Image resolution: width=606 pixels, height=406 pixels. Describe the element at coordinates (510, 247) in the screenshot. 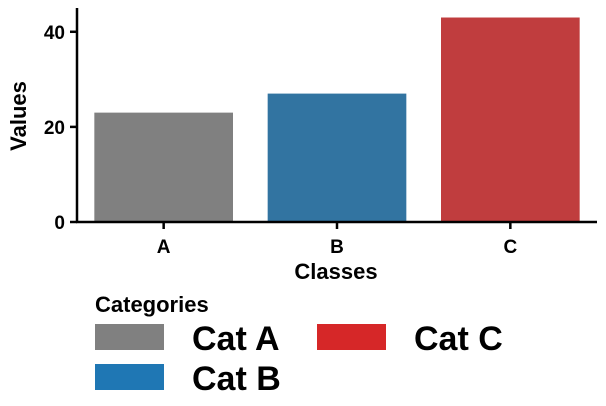

I see `x-tick-label: C` at that location.